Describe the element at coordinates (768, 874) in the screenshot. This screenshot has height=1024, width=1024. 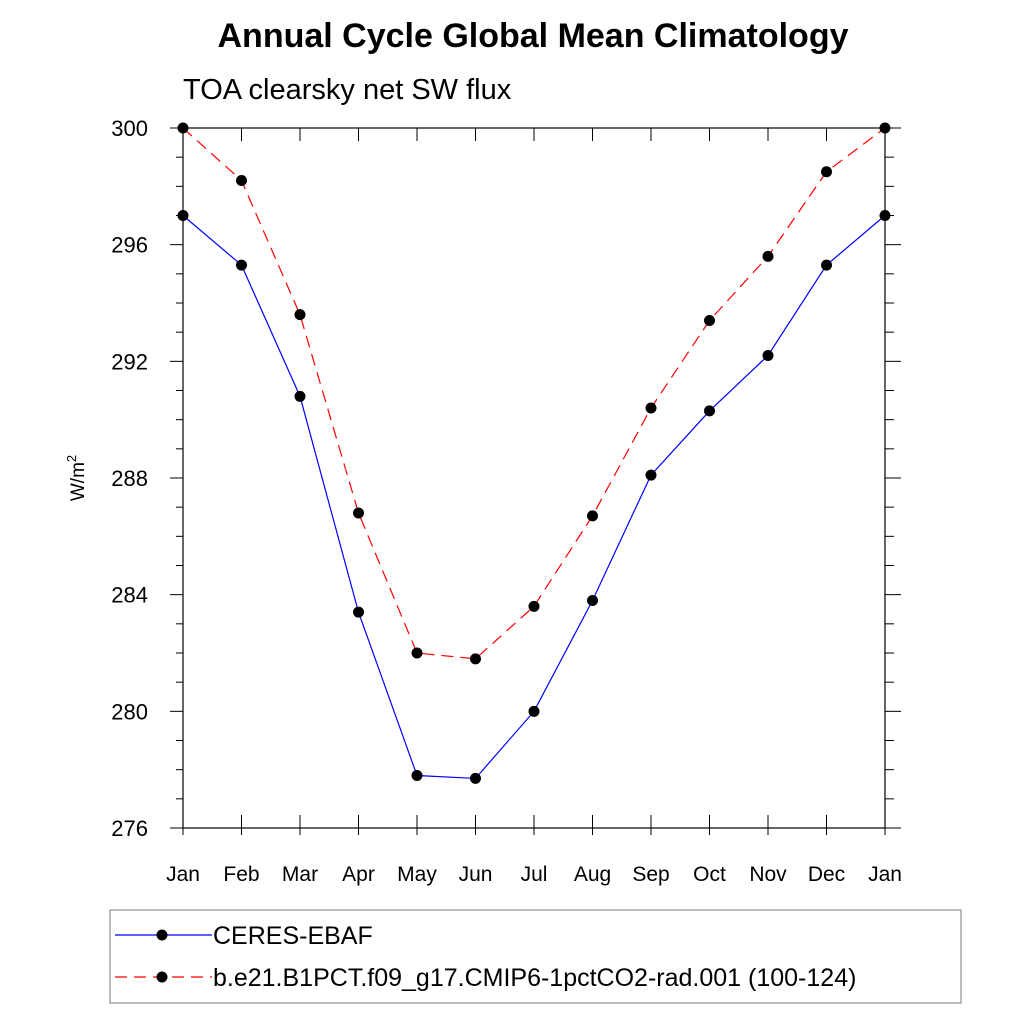
I see `x-tick-label: Nov` at that location.